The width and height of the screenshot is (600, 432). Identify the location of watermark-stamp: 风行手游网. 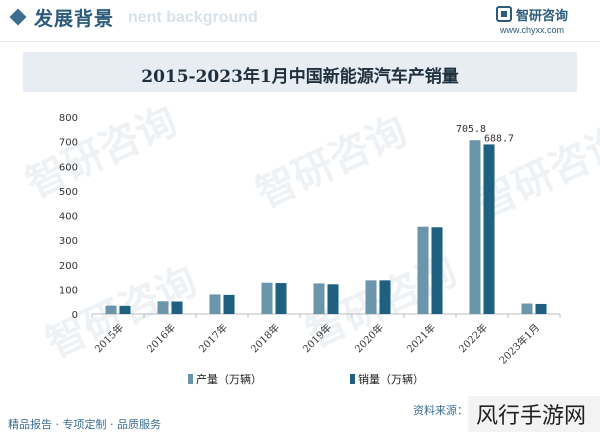
(534, 414).